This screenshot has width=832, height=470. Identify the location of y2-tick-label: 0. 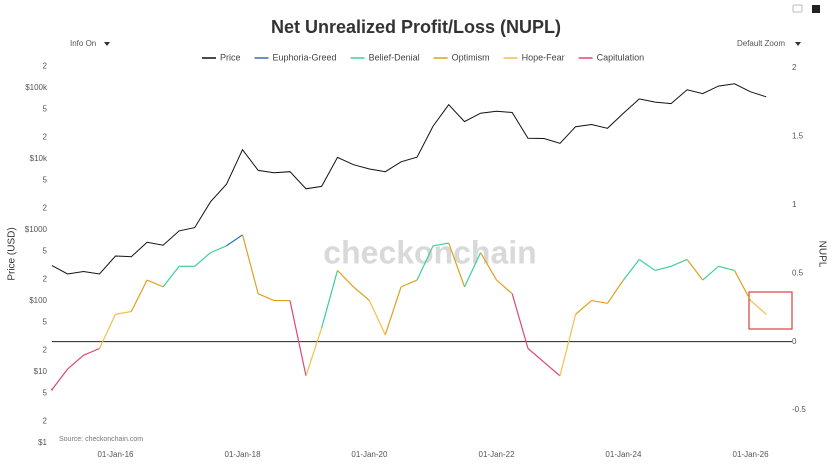
(794, 341).